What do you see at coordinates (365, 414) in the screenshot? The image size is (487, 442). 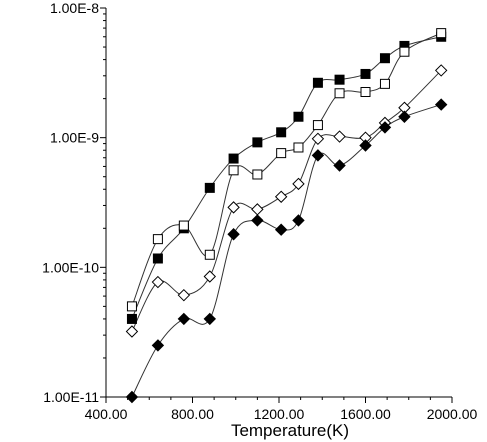 I see `x-tick-label: 1600.00` at bounding box center [365, 414].